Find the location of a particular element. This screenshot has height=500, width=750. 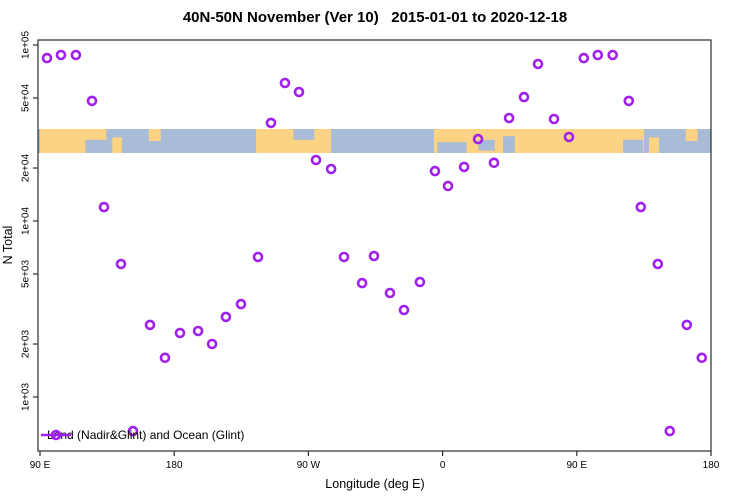

legend: Land (Nadir&Glint) and Ocean (Glint) is located at coordinates (142, 435).